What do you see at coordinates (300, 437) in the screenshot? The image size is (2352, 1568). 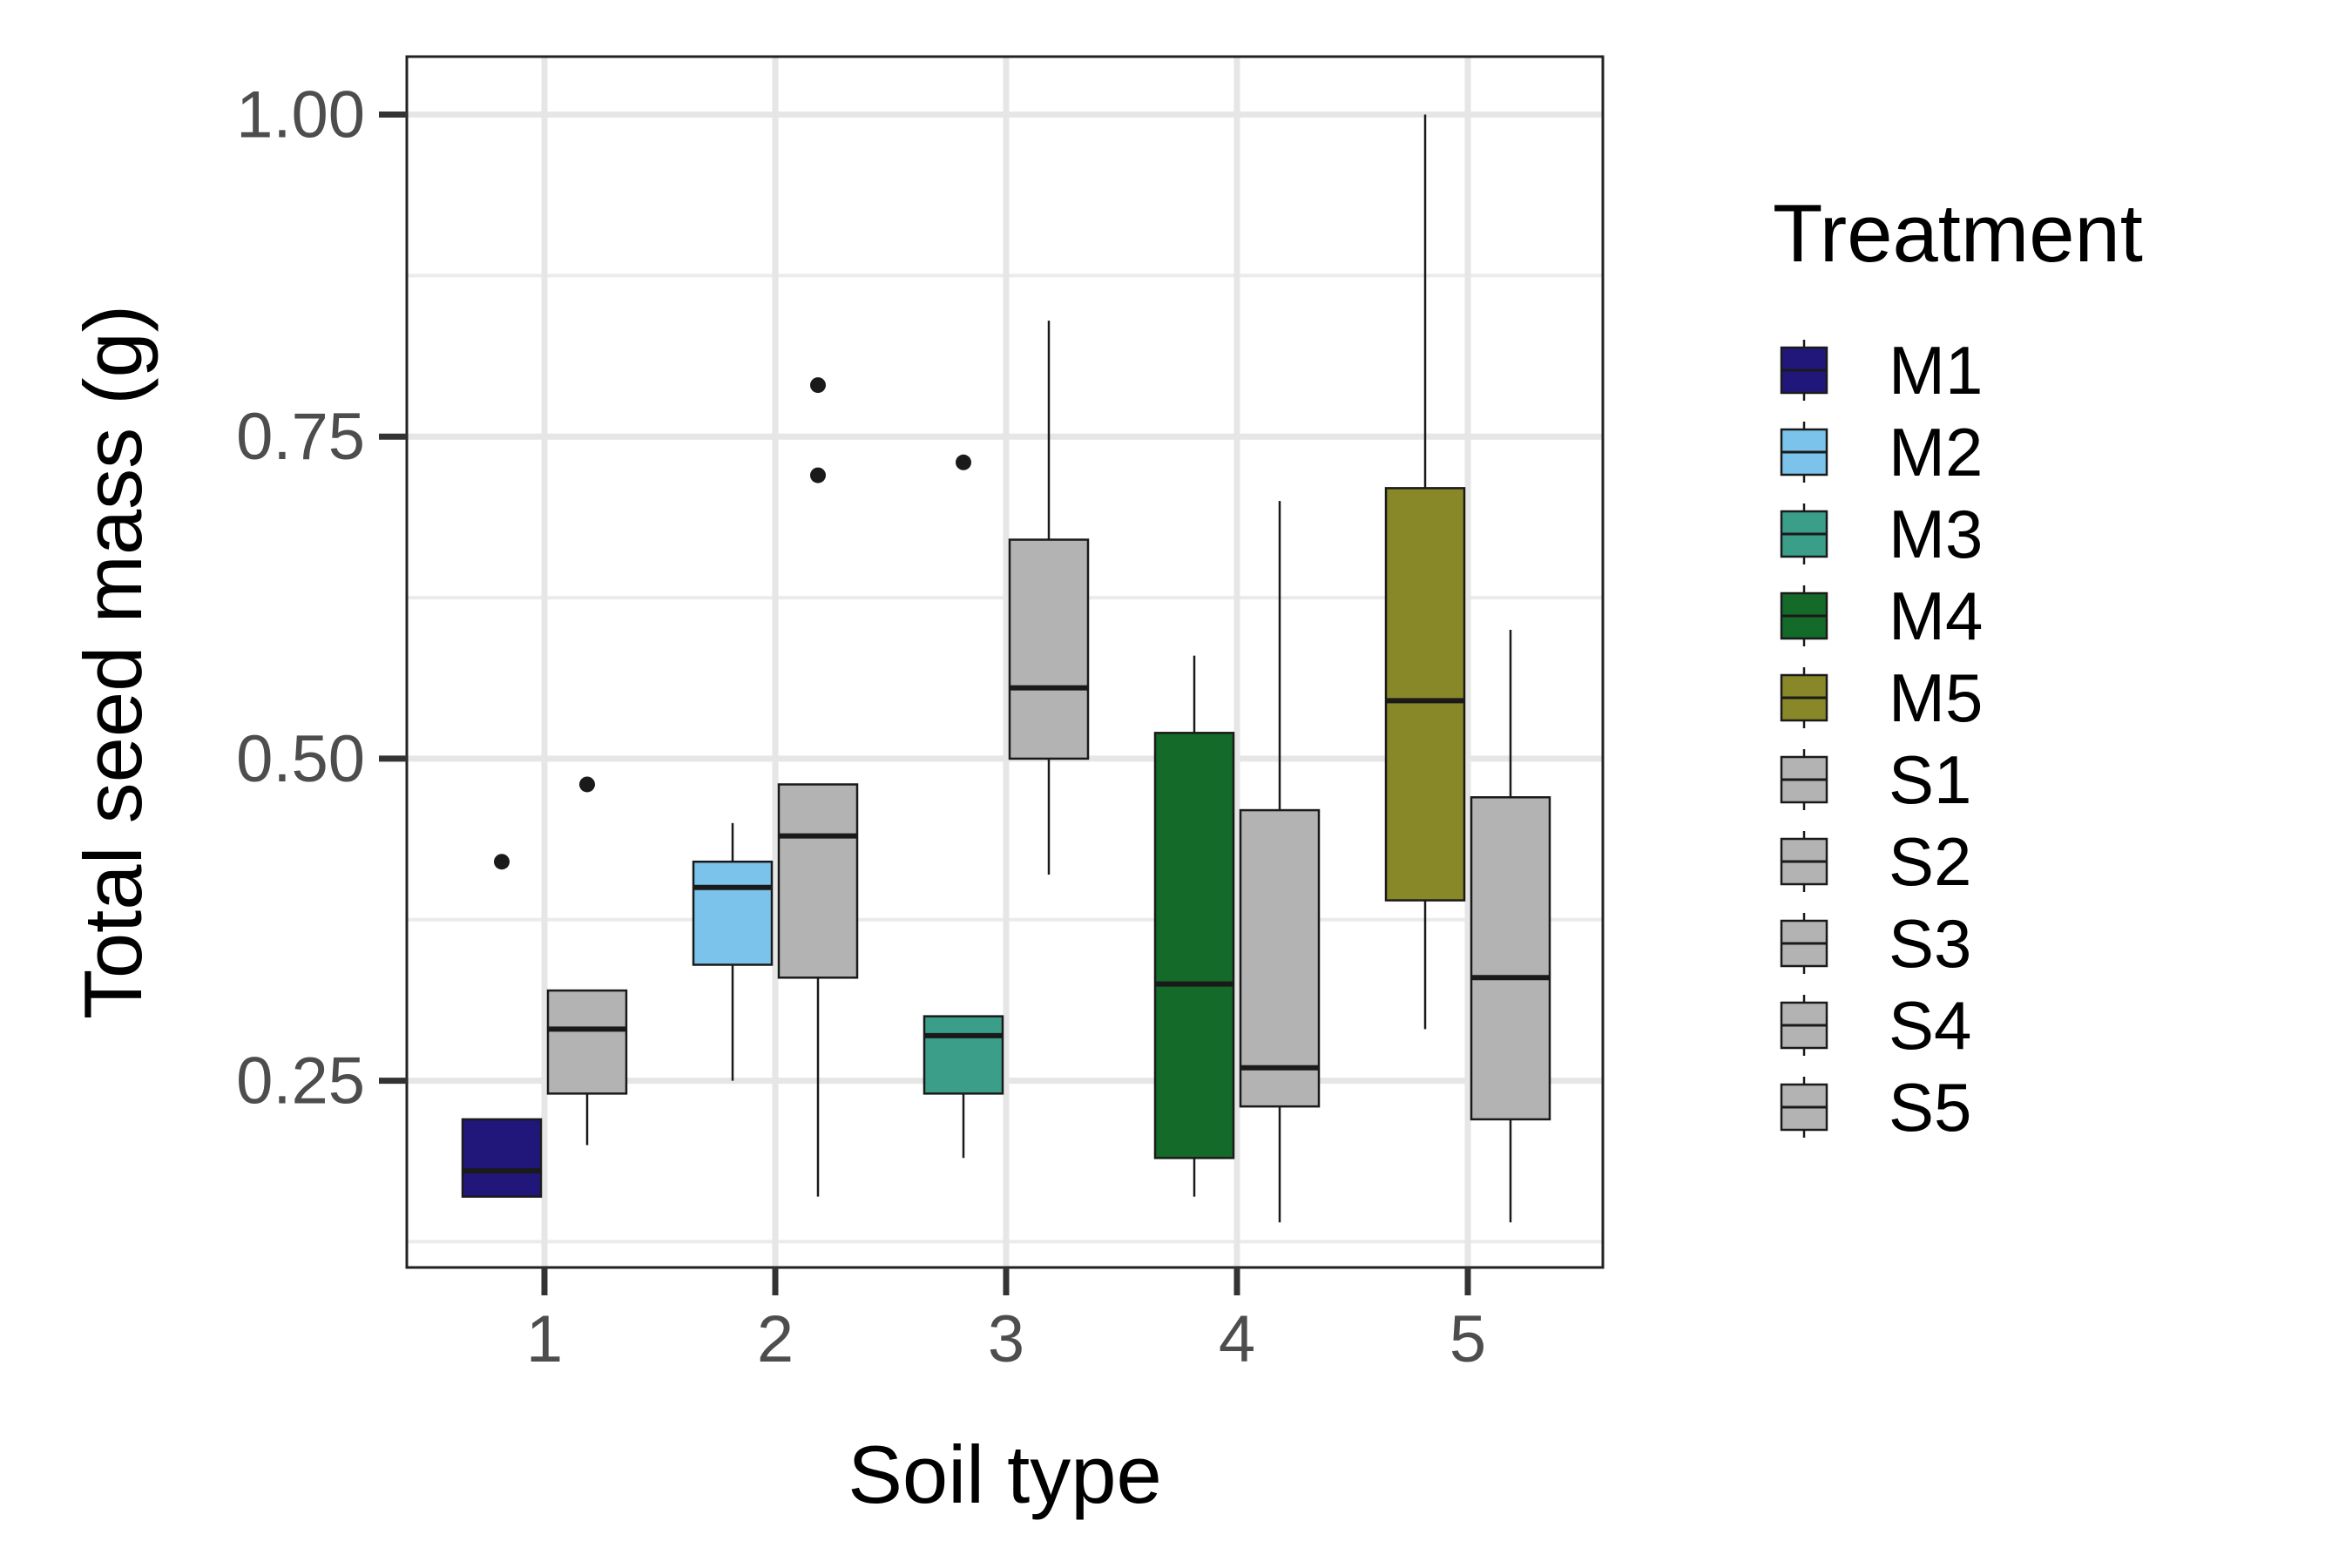 I see `y-tick-label: 0.75` at bounding box center [300, 437].